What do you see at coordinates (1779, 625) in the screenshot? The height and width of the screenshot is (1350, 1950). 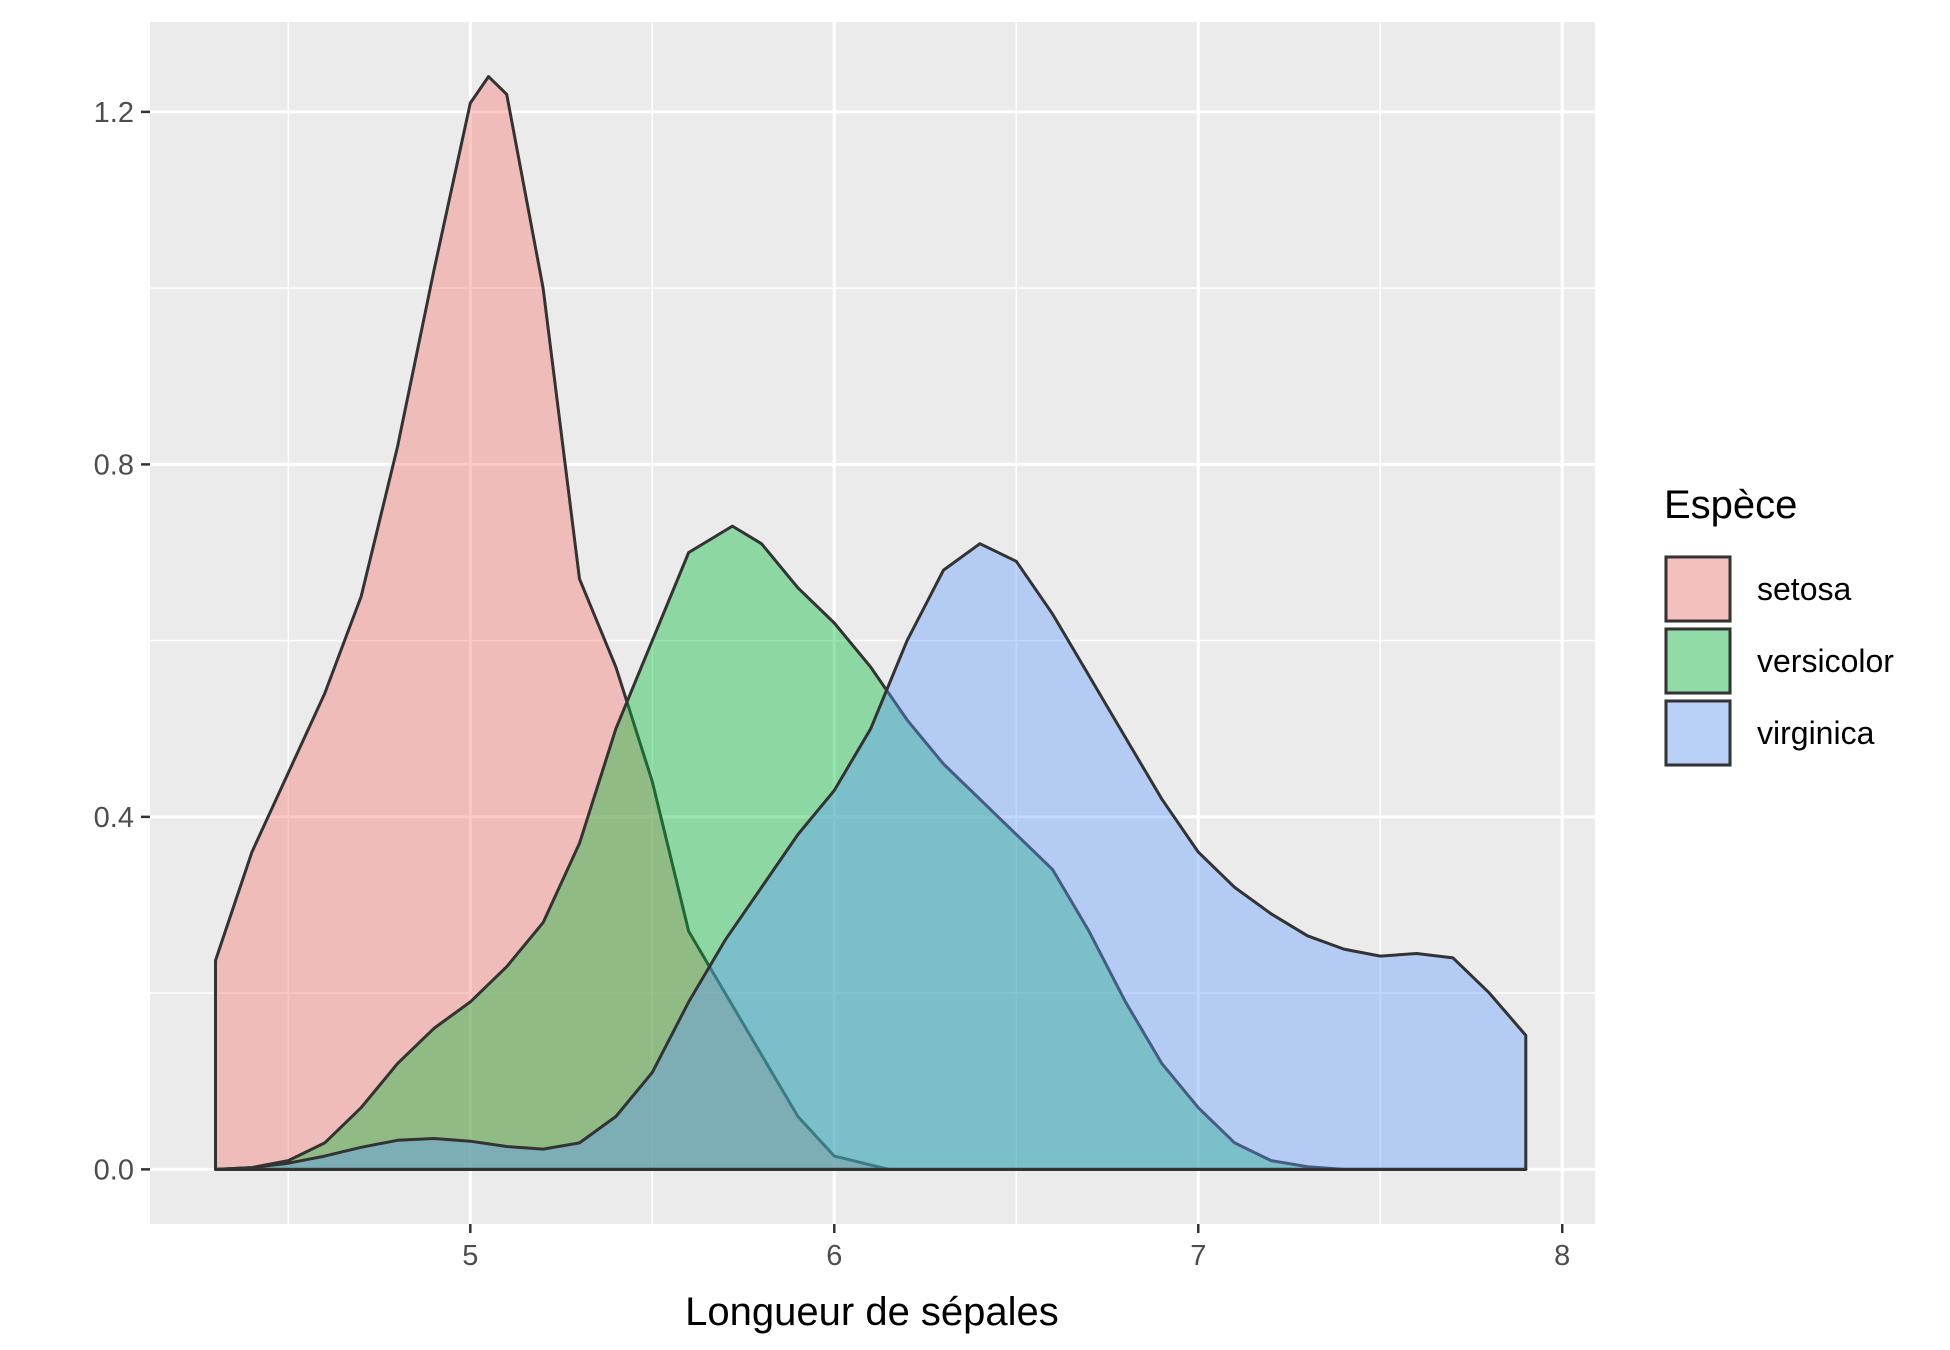 I see `legend: Espèce setosa versicolor virginica` at bounding box center [1779, 625].